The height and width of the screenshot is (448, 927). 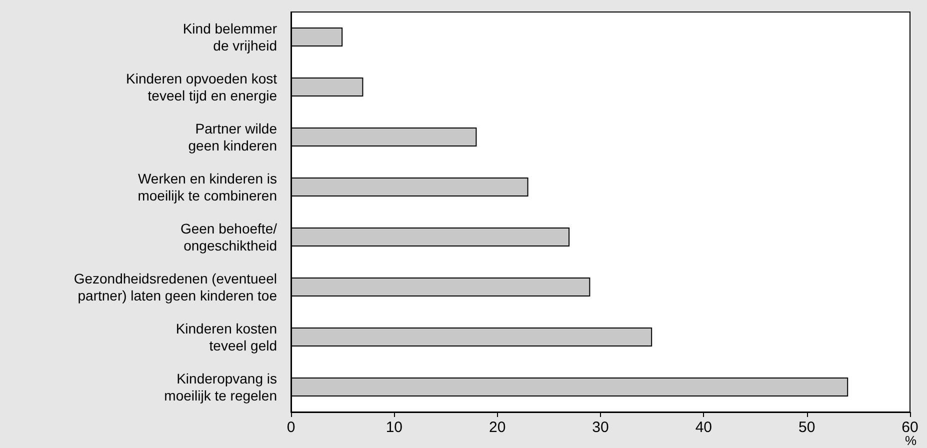 I want to click on y-tick-label: Werken en kinderen is moeilijk te combineren, so click(x=207, y=187).